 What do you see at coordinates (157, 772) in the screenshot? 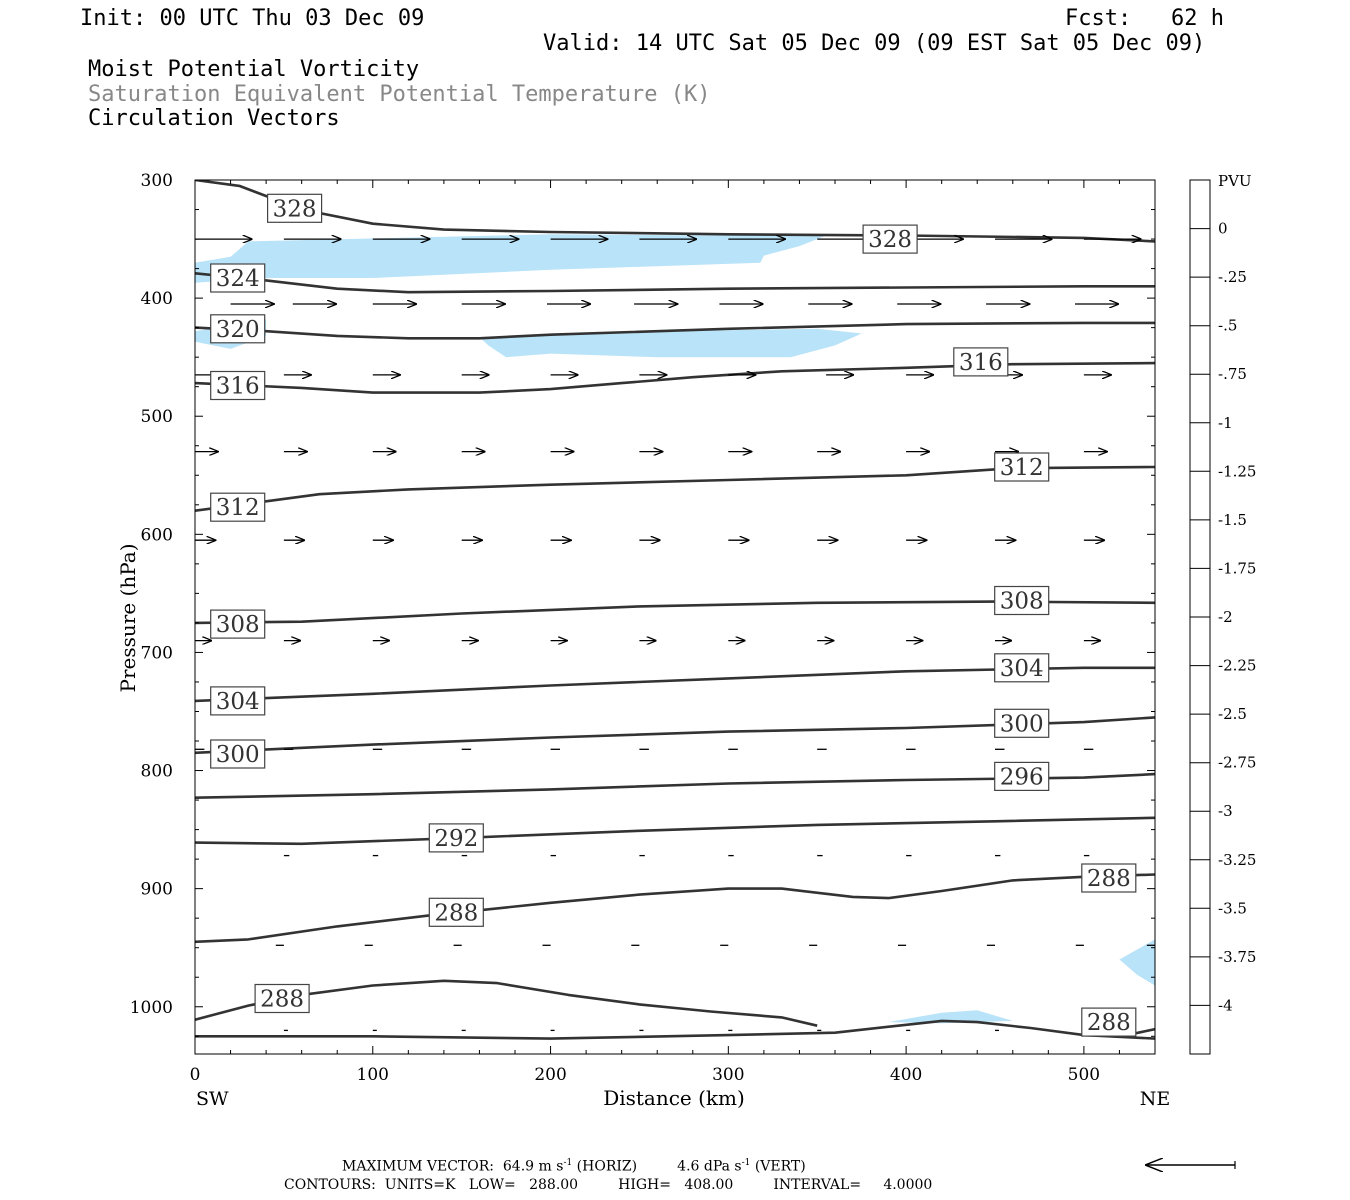
I see `y-tick-label: 800` at bounding box center [157, 772].